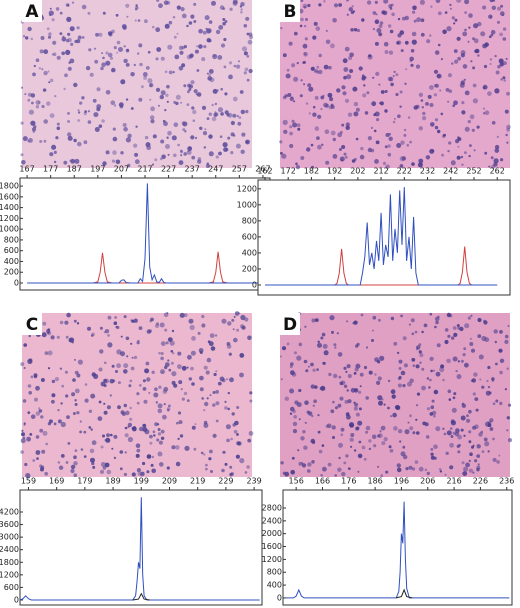  I want to click on x-tick-label: 207, so click(121, 169).